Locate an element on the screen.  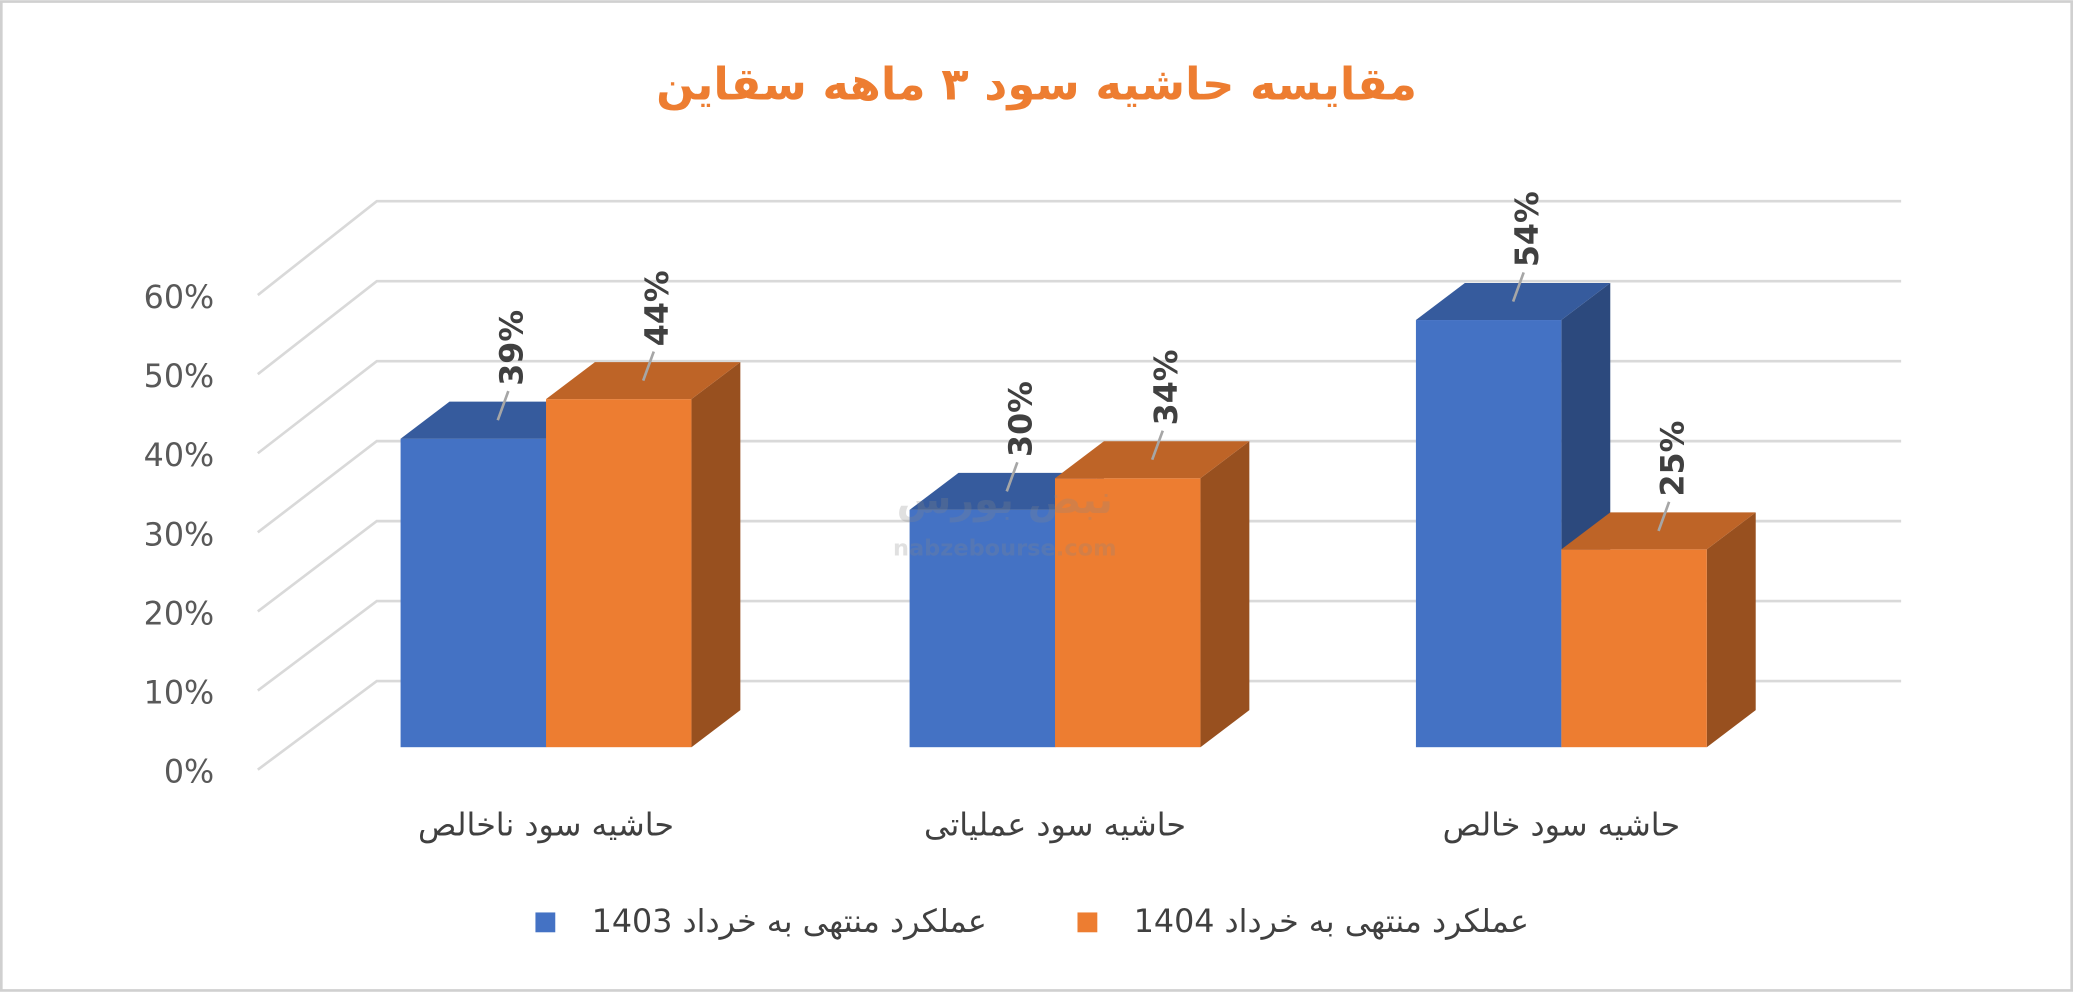
y-tick-label: 0% is located at coordinates (189, 773).